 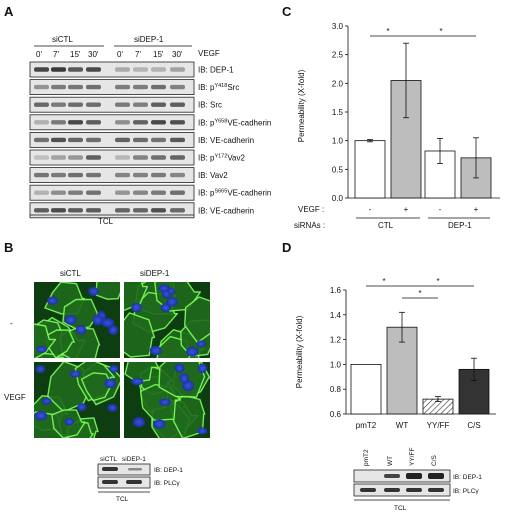 I want to click on y-tick-label: 0.0, so click(x=338, y=198).